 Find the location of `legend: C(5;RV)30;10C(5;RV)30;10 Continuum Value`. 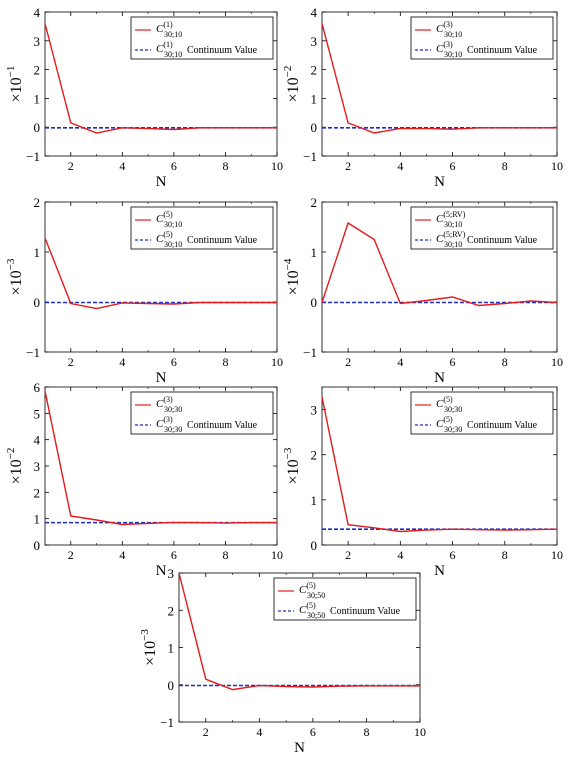

legend: C(5;RV)30;10C(5;RV)30;10 Continuum Value is located at coordinates (482, 228).